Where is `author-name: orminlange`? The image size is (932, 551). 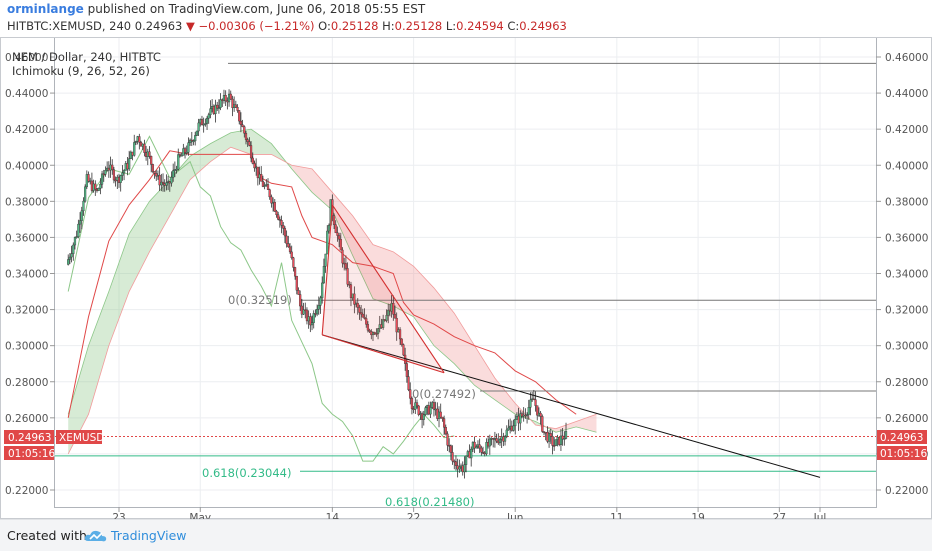
author-name: orminlange is located at coordinates (45, 9).